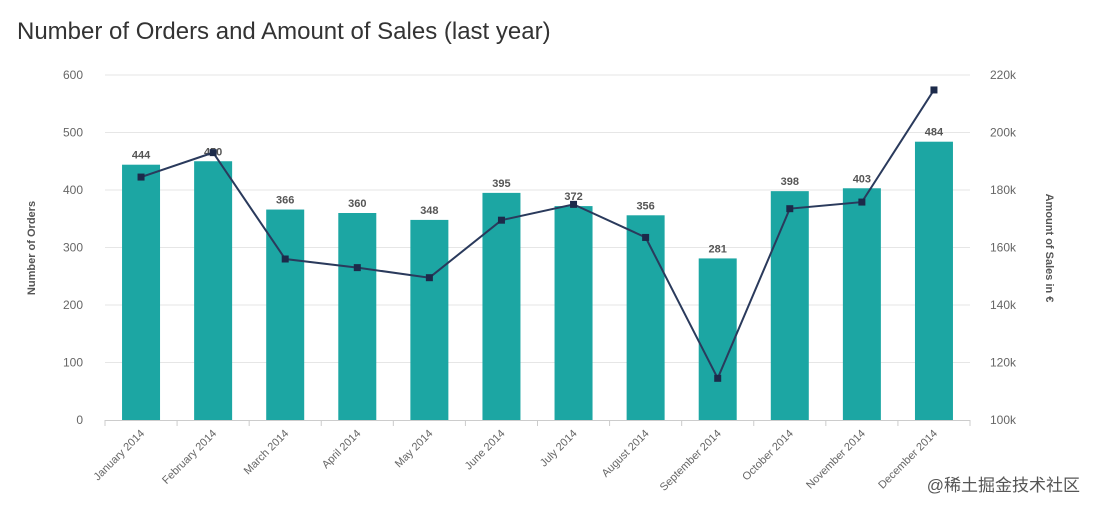  I want to click on y-right-axis-title: Amount of Sales in €, so click(1049, 248).